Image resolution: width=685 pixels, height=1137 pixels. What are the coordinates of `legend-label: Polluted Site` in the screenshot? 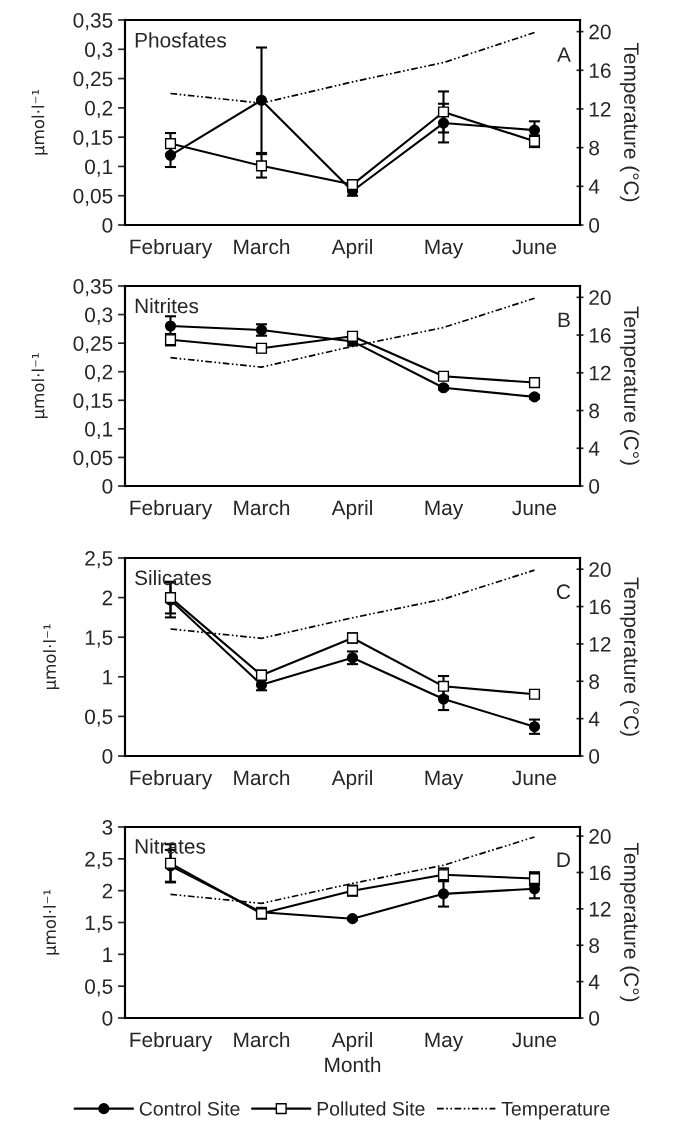 It's located at (371, 1108).